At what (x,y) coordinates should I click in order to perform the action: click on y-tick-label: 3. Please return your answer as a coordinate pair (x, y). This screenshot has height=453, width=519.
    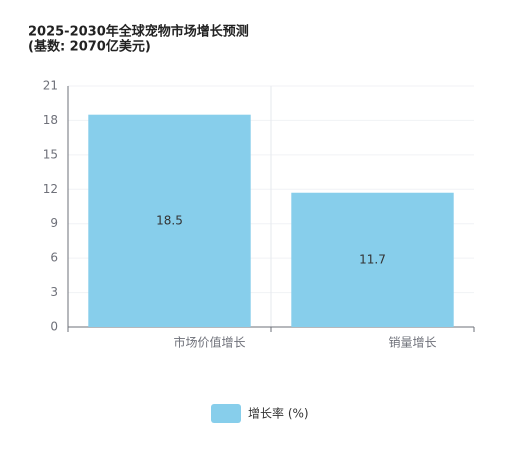
    Looking at the image, I should click on (54, 292).